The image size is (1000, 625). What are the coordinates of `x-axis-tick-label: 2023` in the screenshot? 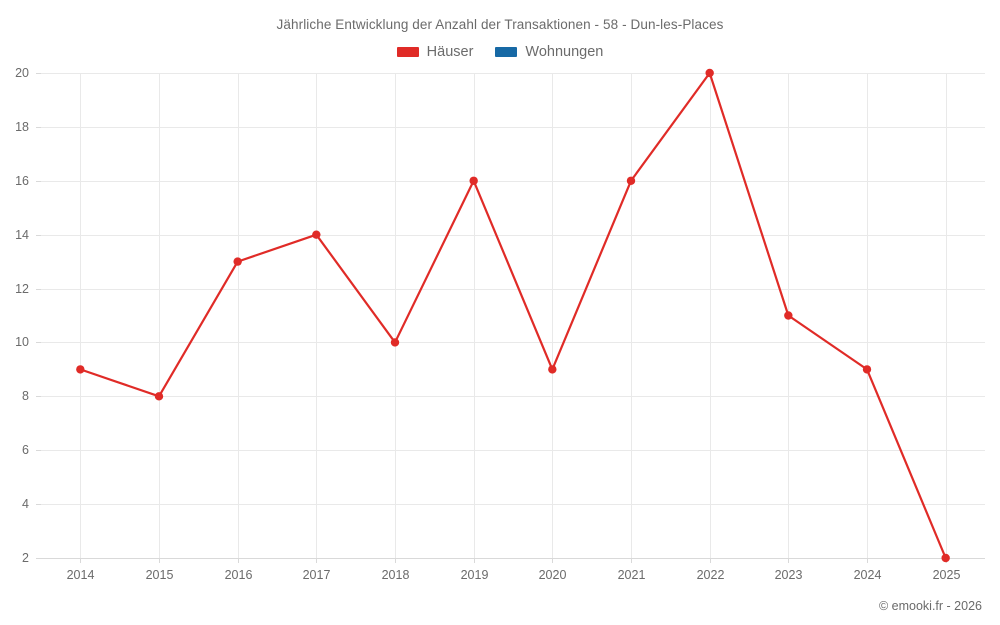 It's located at (789, 575).